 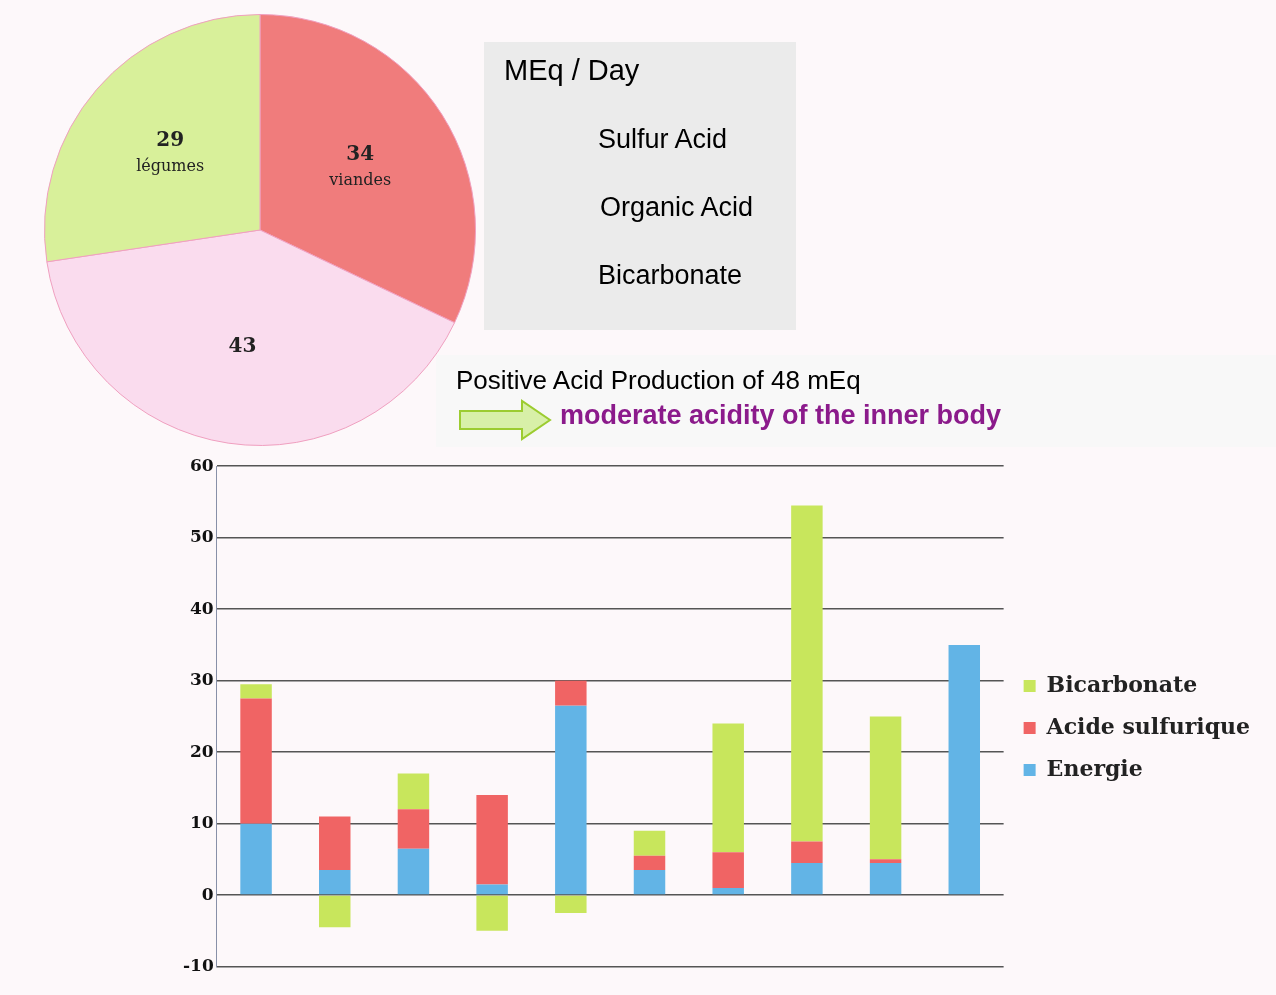 I want to click on y-tick-label: 40, so click(x=202, y=607).